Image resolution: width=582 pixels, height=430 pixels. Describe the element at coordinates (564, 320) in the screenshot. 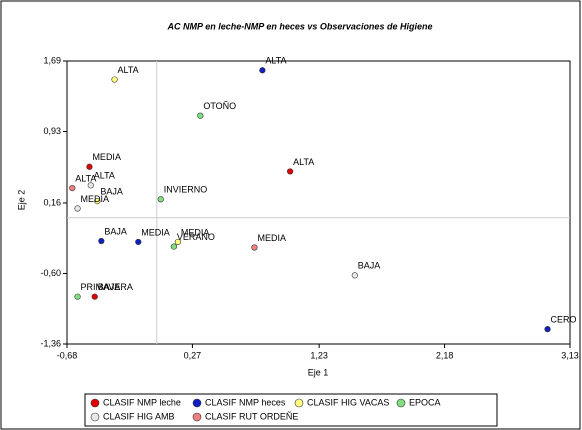

I see `point-label: CERO` at that location.